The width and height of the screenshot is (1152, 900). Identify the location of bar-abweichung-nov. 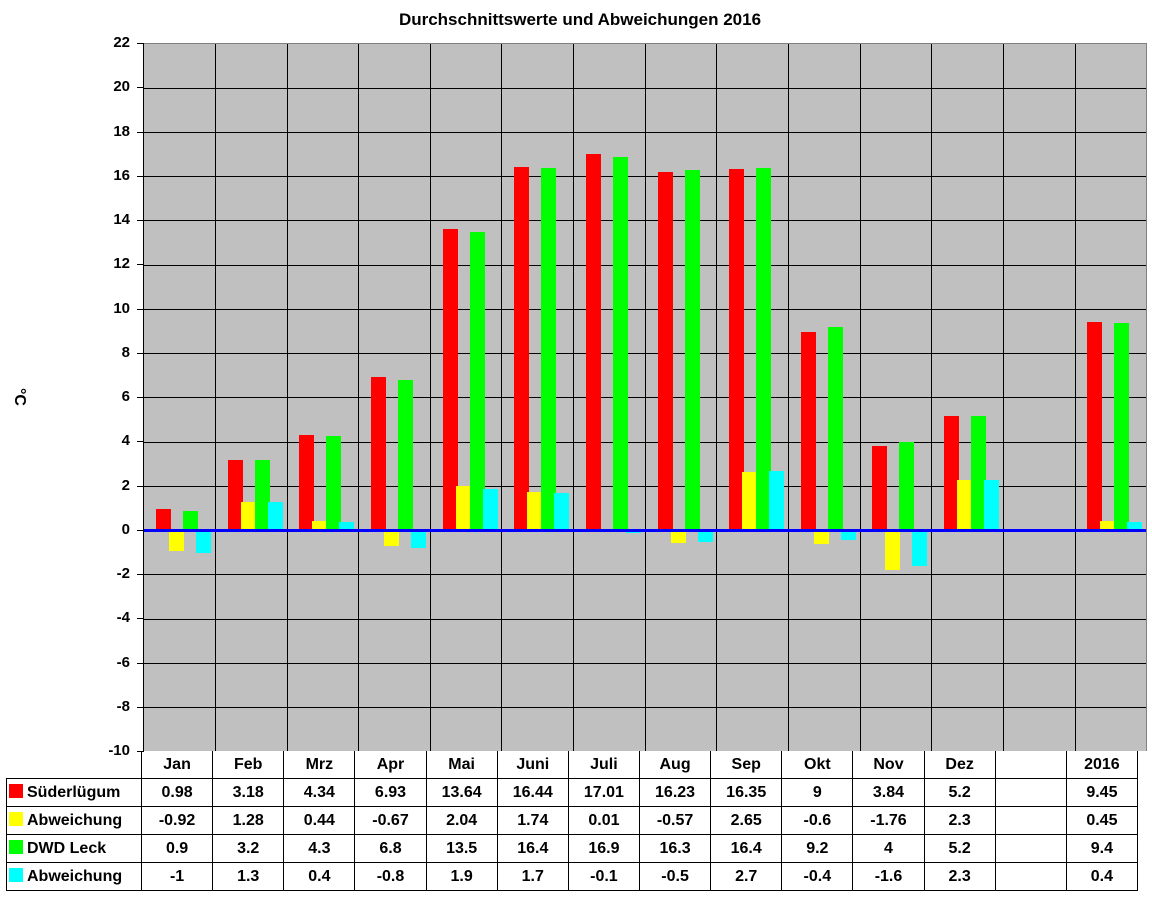
(920, 548).